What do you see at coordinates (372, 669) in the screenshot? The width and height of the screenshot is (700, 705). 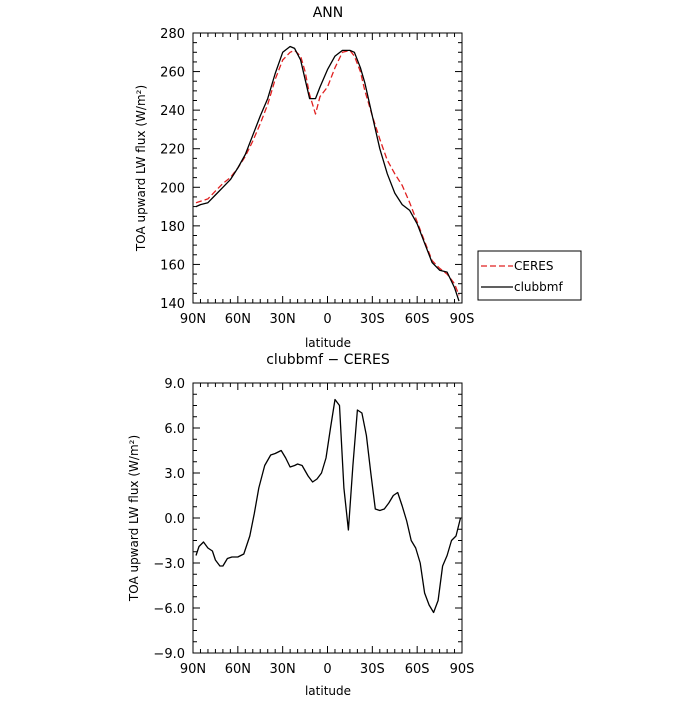 I see `bottom-chart-xtick-label: 30S` at bounding box center [372, 669].